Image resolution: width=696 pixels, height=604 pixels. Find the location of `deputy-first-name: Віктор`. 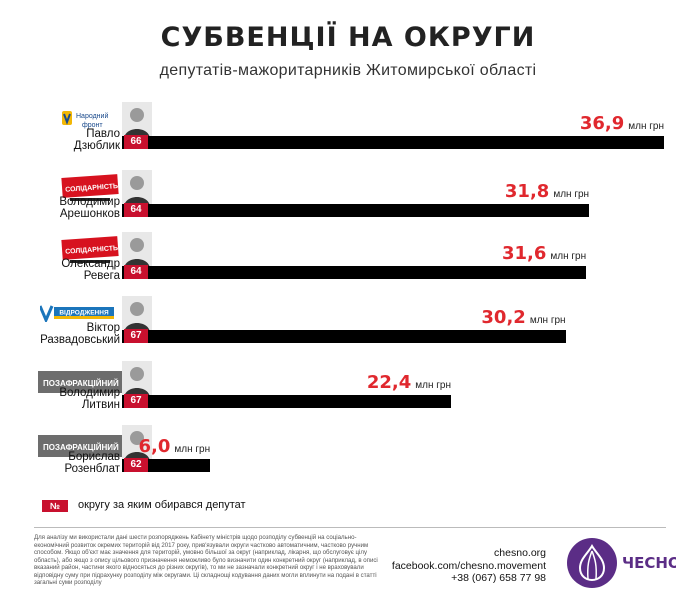

deputy-first-name: Віктор is located at coordinates (103, 328).